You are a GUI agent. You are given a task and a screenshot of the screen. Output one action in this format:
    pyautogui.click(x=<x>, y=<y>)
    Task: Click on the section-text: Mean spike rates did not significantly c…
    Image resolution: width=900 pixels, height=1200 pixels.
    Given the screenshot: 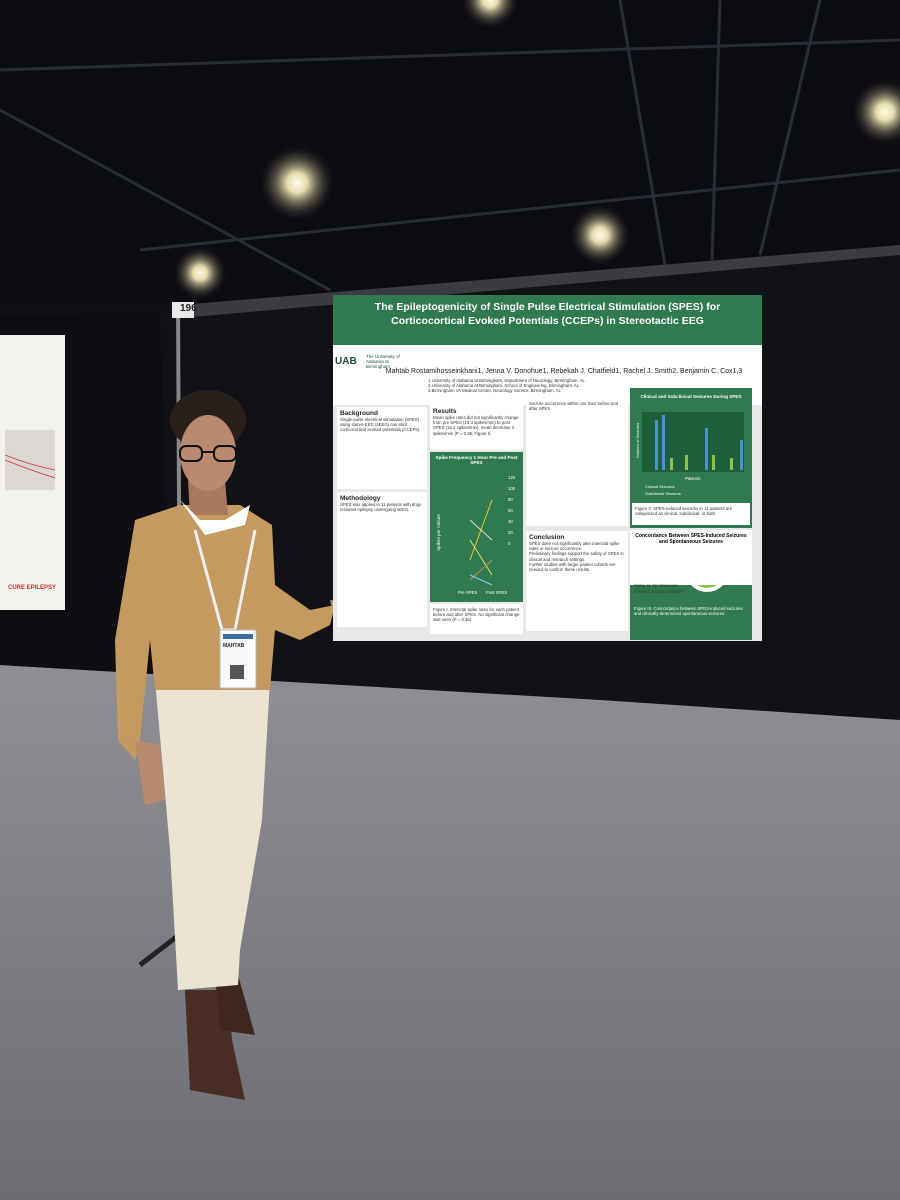 What is the action you would take?
    pyautogui.click(x=476, y=425)
    